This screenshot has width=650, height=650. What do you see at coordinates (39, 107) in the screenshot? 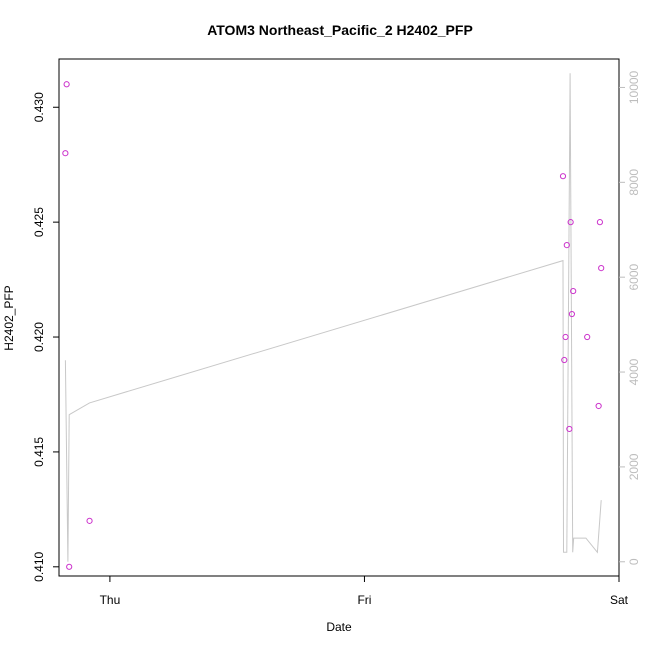
I see `y-tick-label: 0.430` at bounding box center [39, 107].